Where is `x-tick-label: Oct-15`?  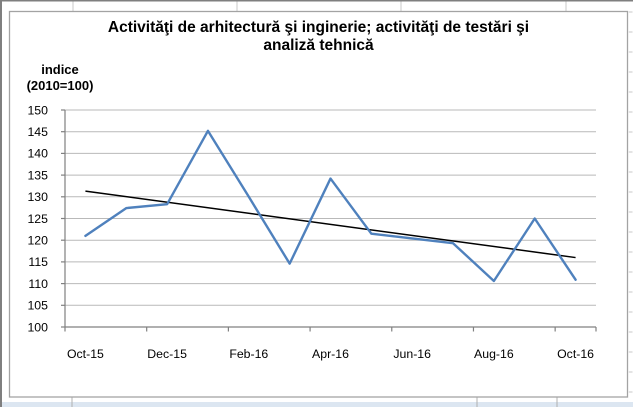 x-tick-label: Oct-15 is located at coordinates (85, 354).